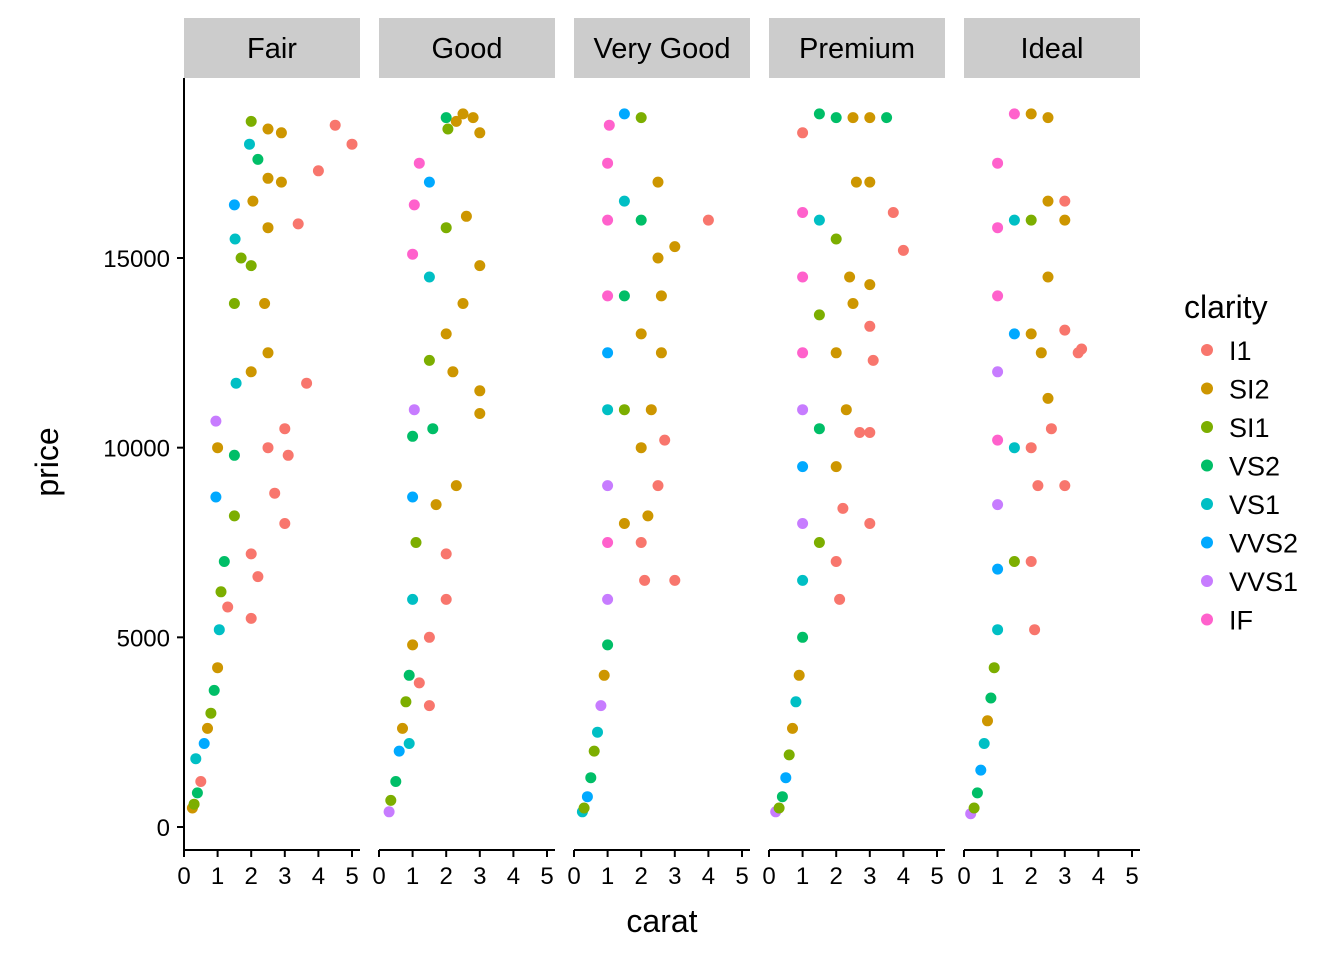 Image resolution: width=1344 pixels, height=960 pixels. I want to click on y-axis: 0 5000 10000 15000, so click(144, 464).